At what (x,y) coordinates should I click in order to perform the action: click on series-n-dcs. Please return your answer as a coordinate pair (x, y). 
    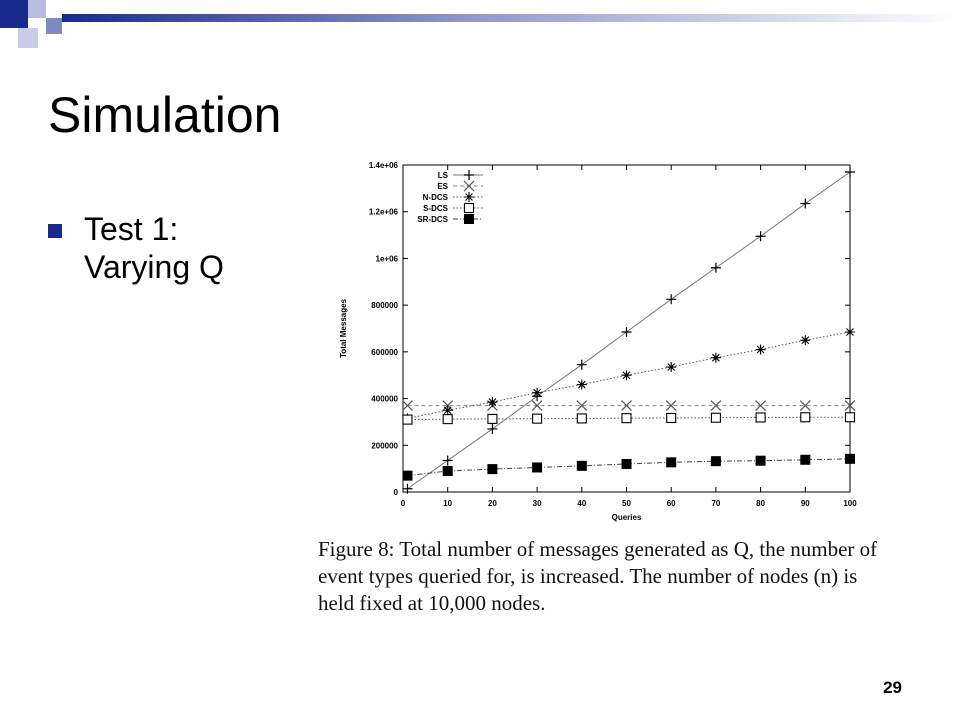
    Looking at the image, I should click on (628, 375).